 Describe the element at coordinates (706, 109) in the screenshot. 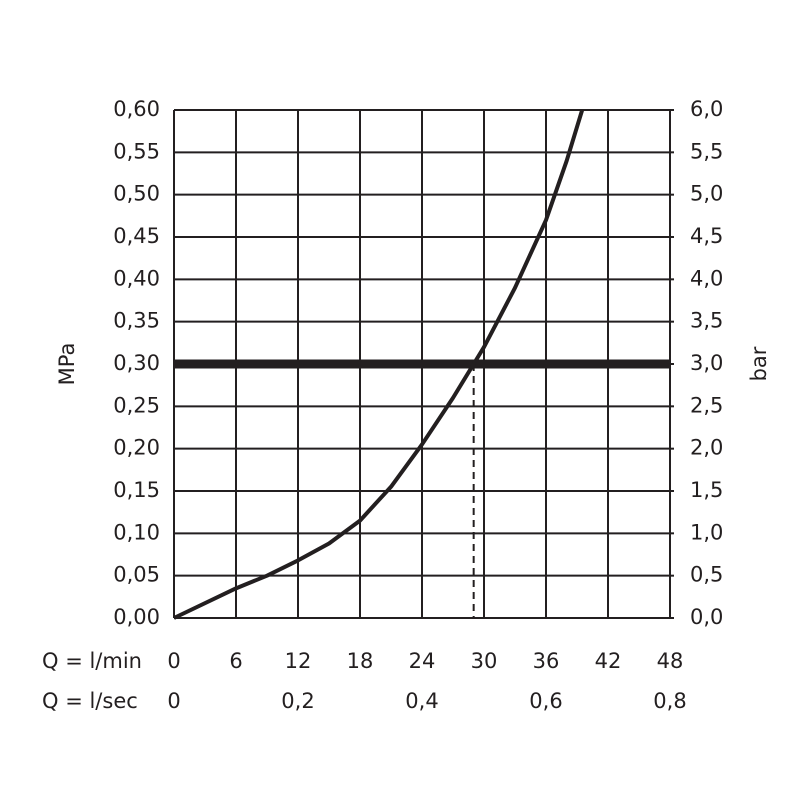

I see `y2-tick-label: 6,0` at that location.